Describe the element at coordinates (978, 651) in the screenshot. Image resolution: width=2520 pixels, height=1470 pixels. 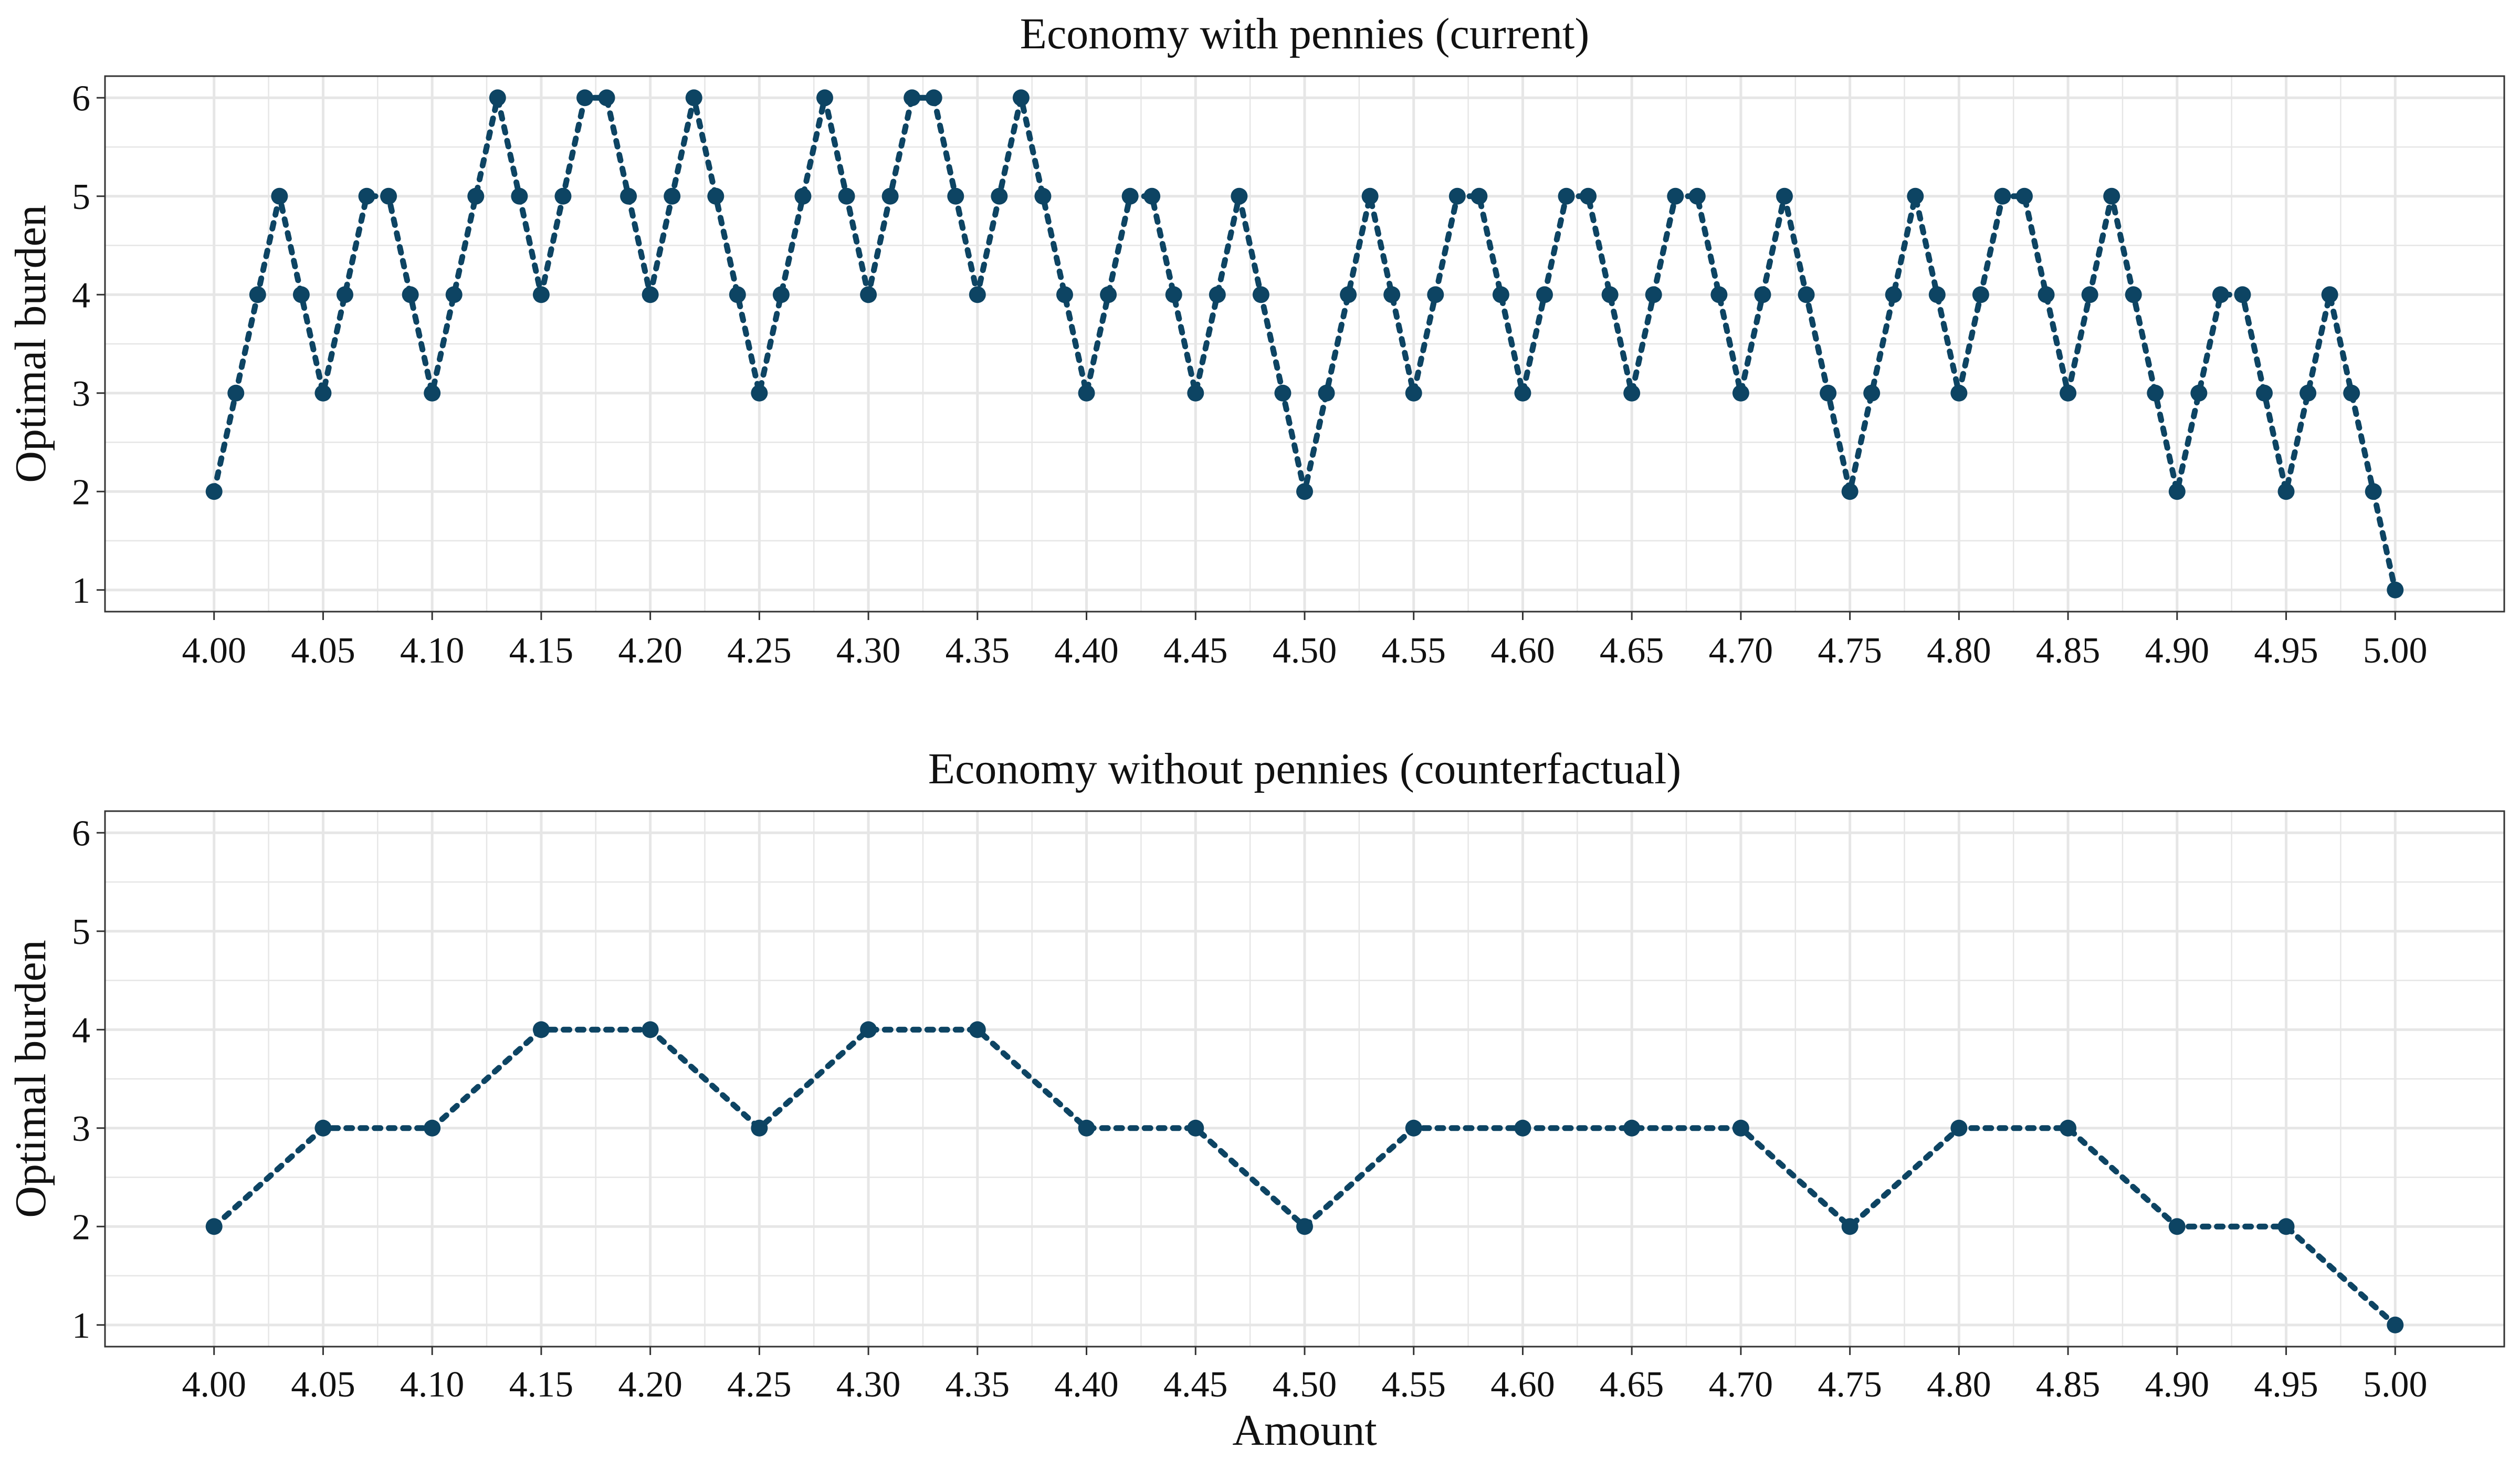
I see `x-tick-label: 4.35` at that location.